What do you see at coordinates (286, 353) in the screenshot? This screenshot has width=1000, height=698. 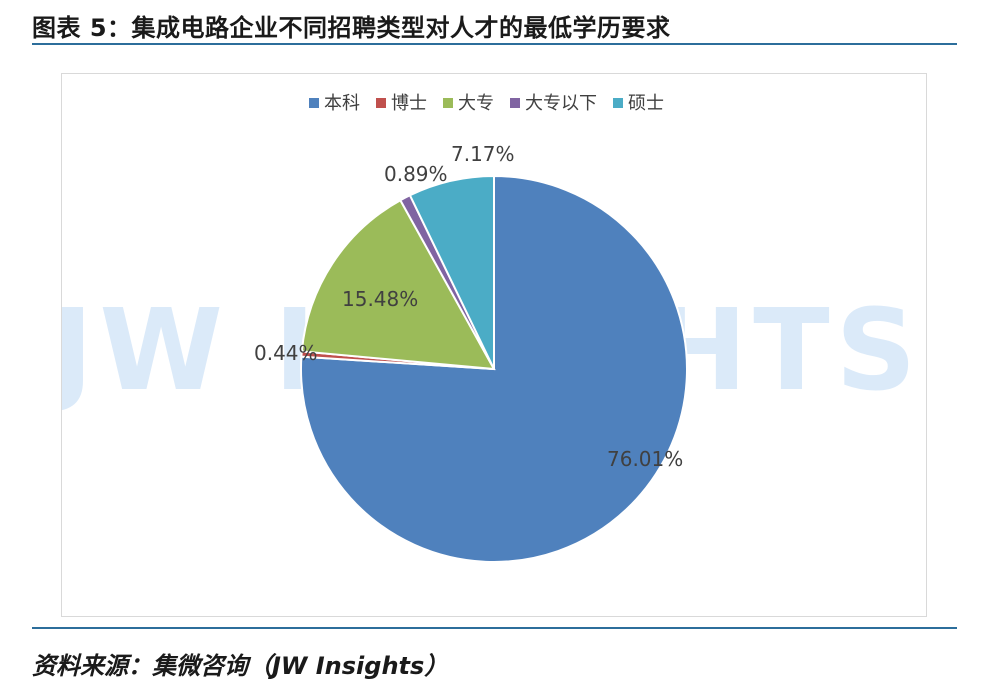 I see `data-label-2: 0.44%` at bounding box center [286, 353].